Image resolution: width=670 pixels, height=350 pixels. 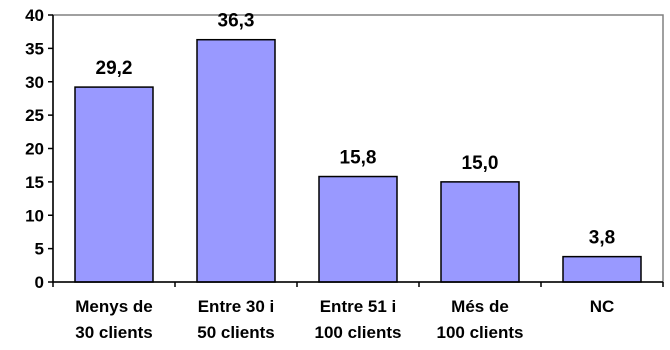 What do you see at coordinates (34, 15) in the screenshot?
I see `y-tick-label: 40` at bounding box center [34, 15].